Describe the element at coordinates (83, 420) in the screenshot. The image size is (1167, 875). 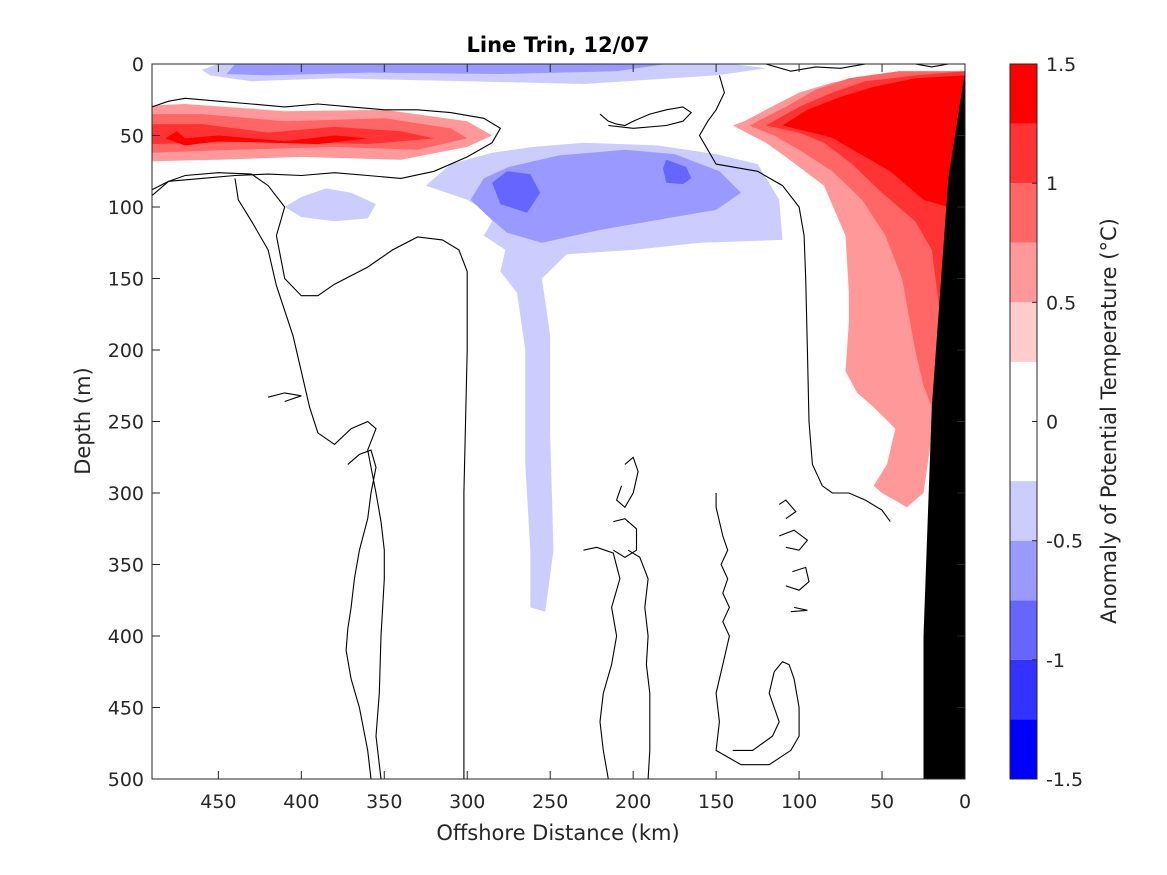
I see `y-axis-label: Depth (m)` at that location.